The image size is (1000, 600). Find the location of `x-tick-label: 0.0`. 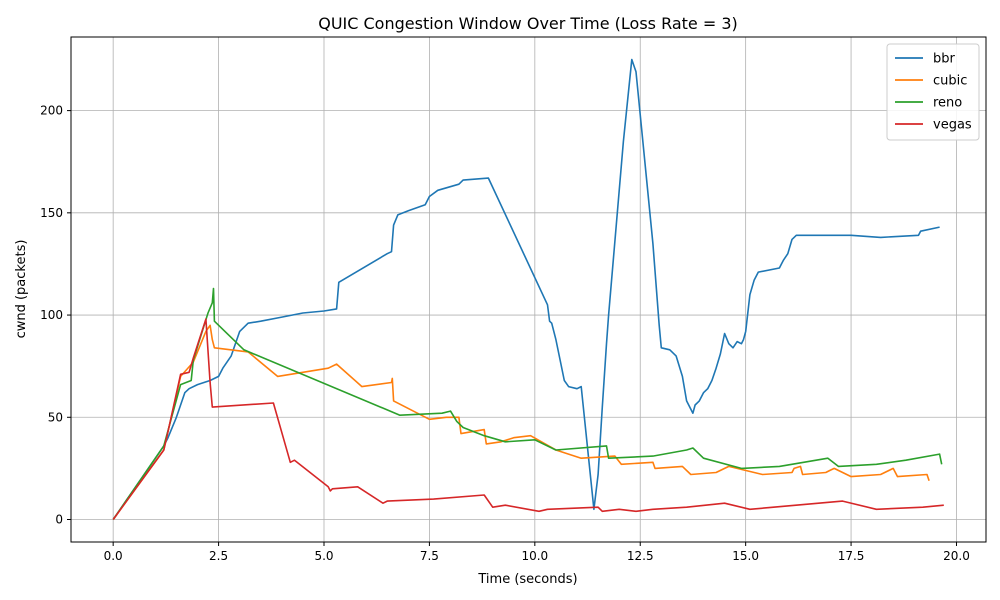

x-tick-label: 0.0 is located at coordinates (113, 556).